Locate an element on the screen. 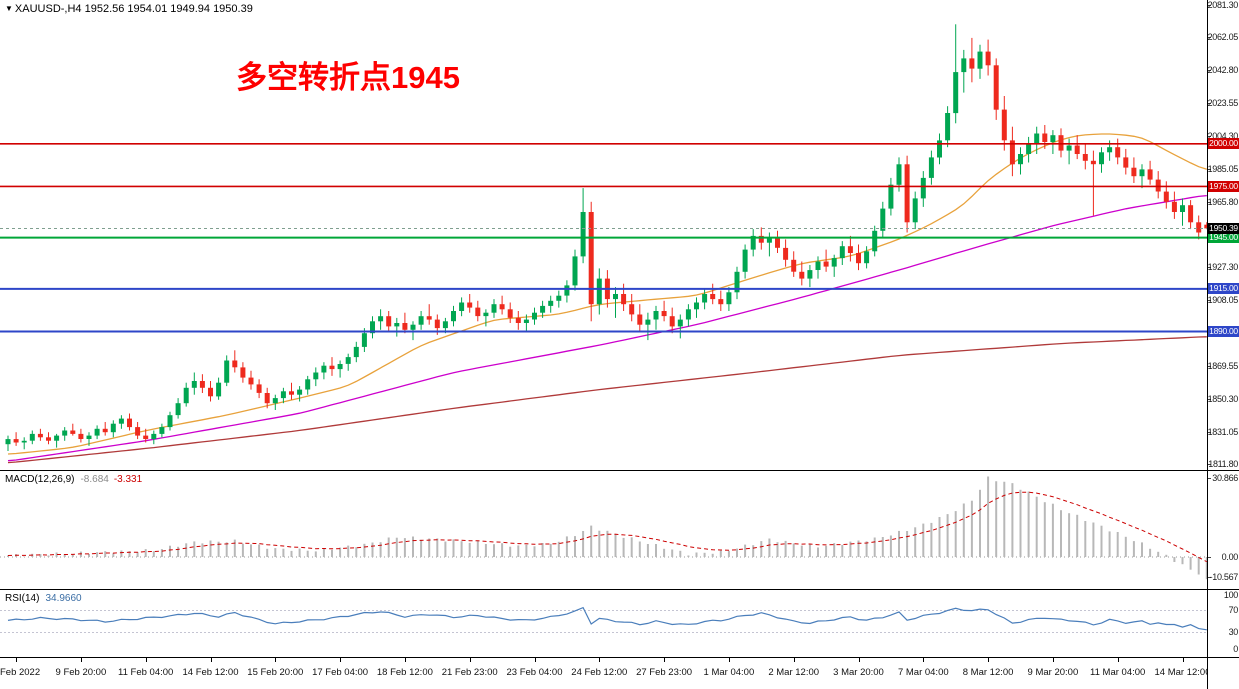 The width and height of the screenshot is (1239, 689). price-axis-label: 1831.05 is located at coordinates (1223, 431).